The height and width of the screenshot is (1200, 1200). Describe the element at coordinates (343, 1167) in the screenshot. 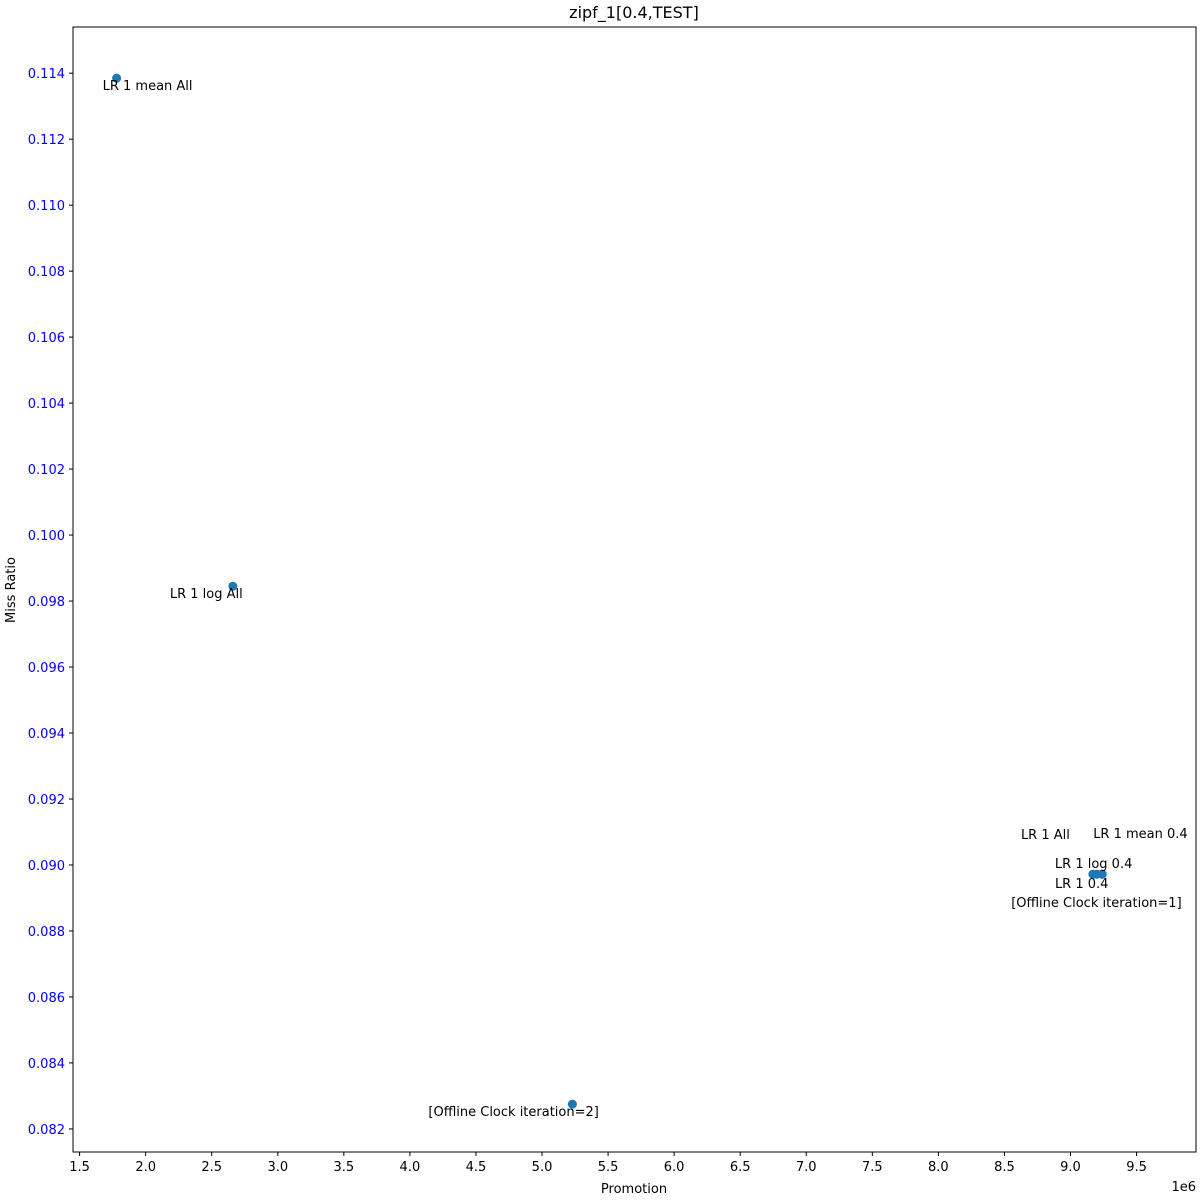

I see `x-tick-label: 3.5` at that location.